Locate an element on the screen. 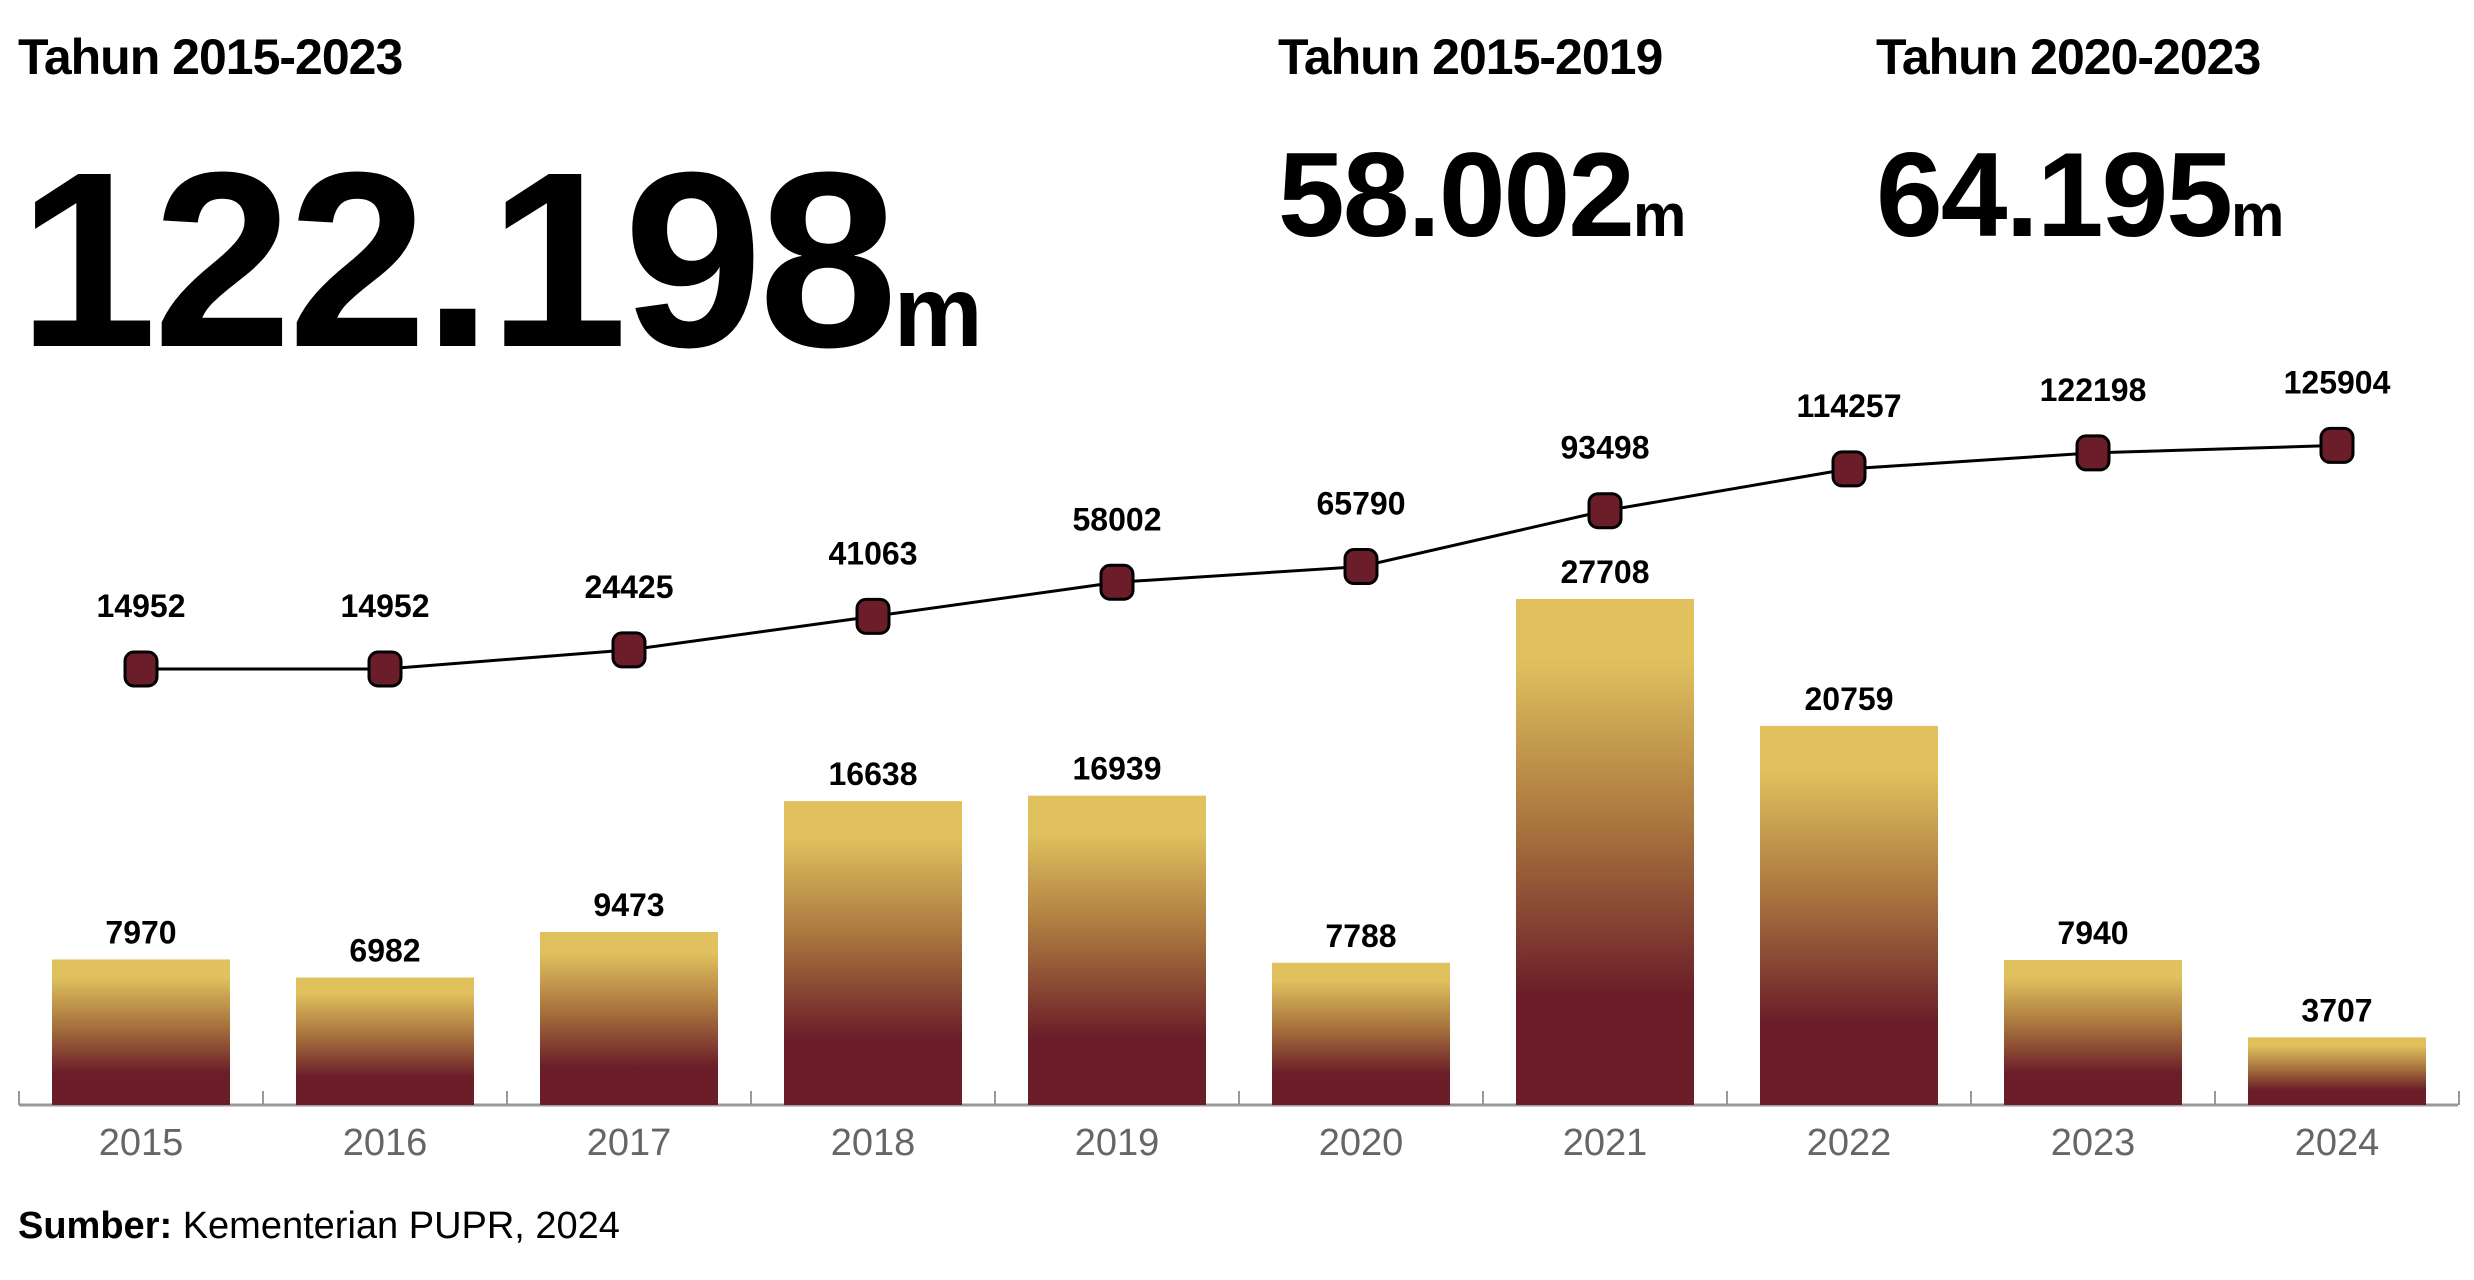 This screenshot has width=2474, height=1280. bar-2023 is located at coordinates (2093, 1032).